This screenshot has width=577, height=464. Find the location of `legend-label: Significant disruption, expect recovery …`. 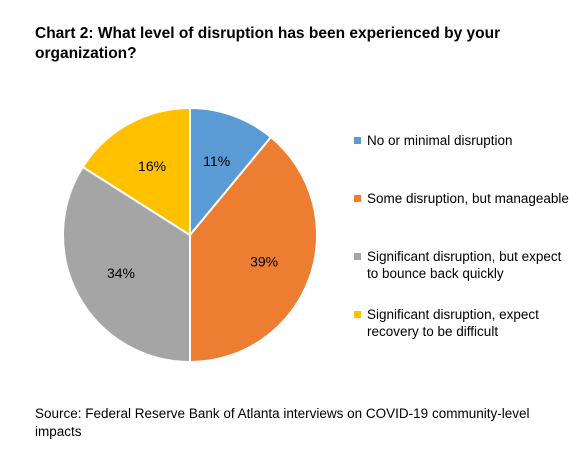

legend-label: Significant disruption, expect recovery … is located at coordinates (453, 323).